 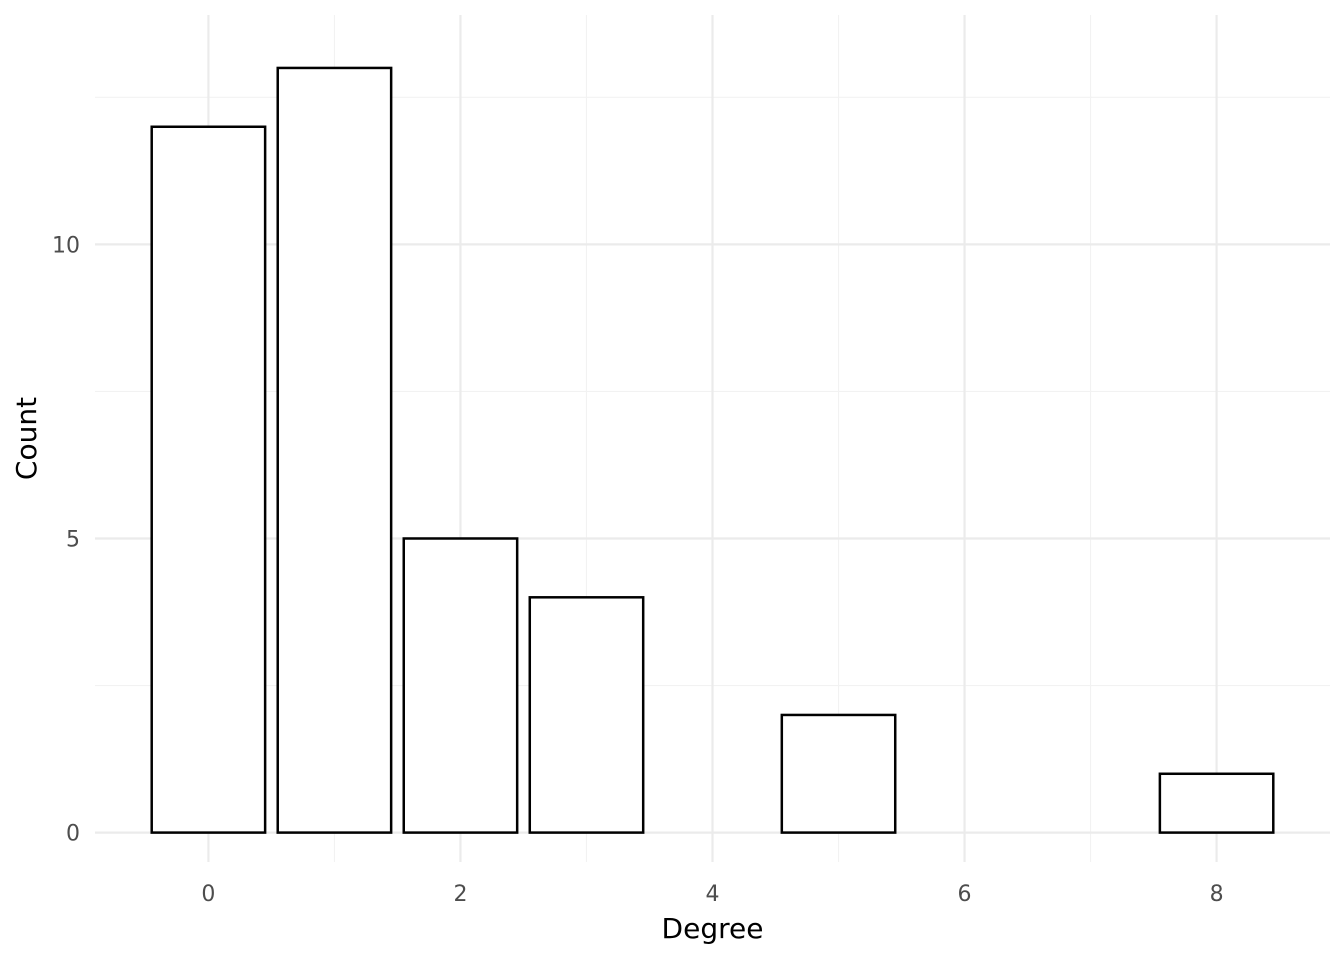 What do you see at coordinates (73, 539) in the screenshot?
I see `y-tick-label: 5` at bounding box center [73, 539].